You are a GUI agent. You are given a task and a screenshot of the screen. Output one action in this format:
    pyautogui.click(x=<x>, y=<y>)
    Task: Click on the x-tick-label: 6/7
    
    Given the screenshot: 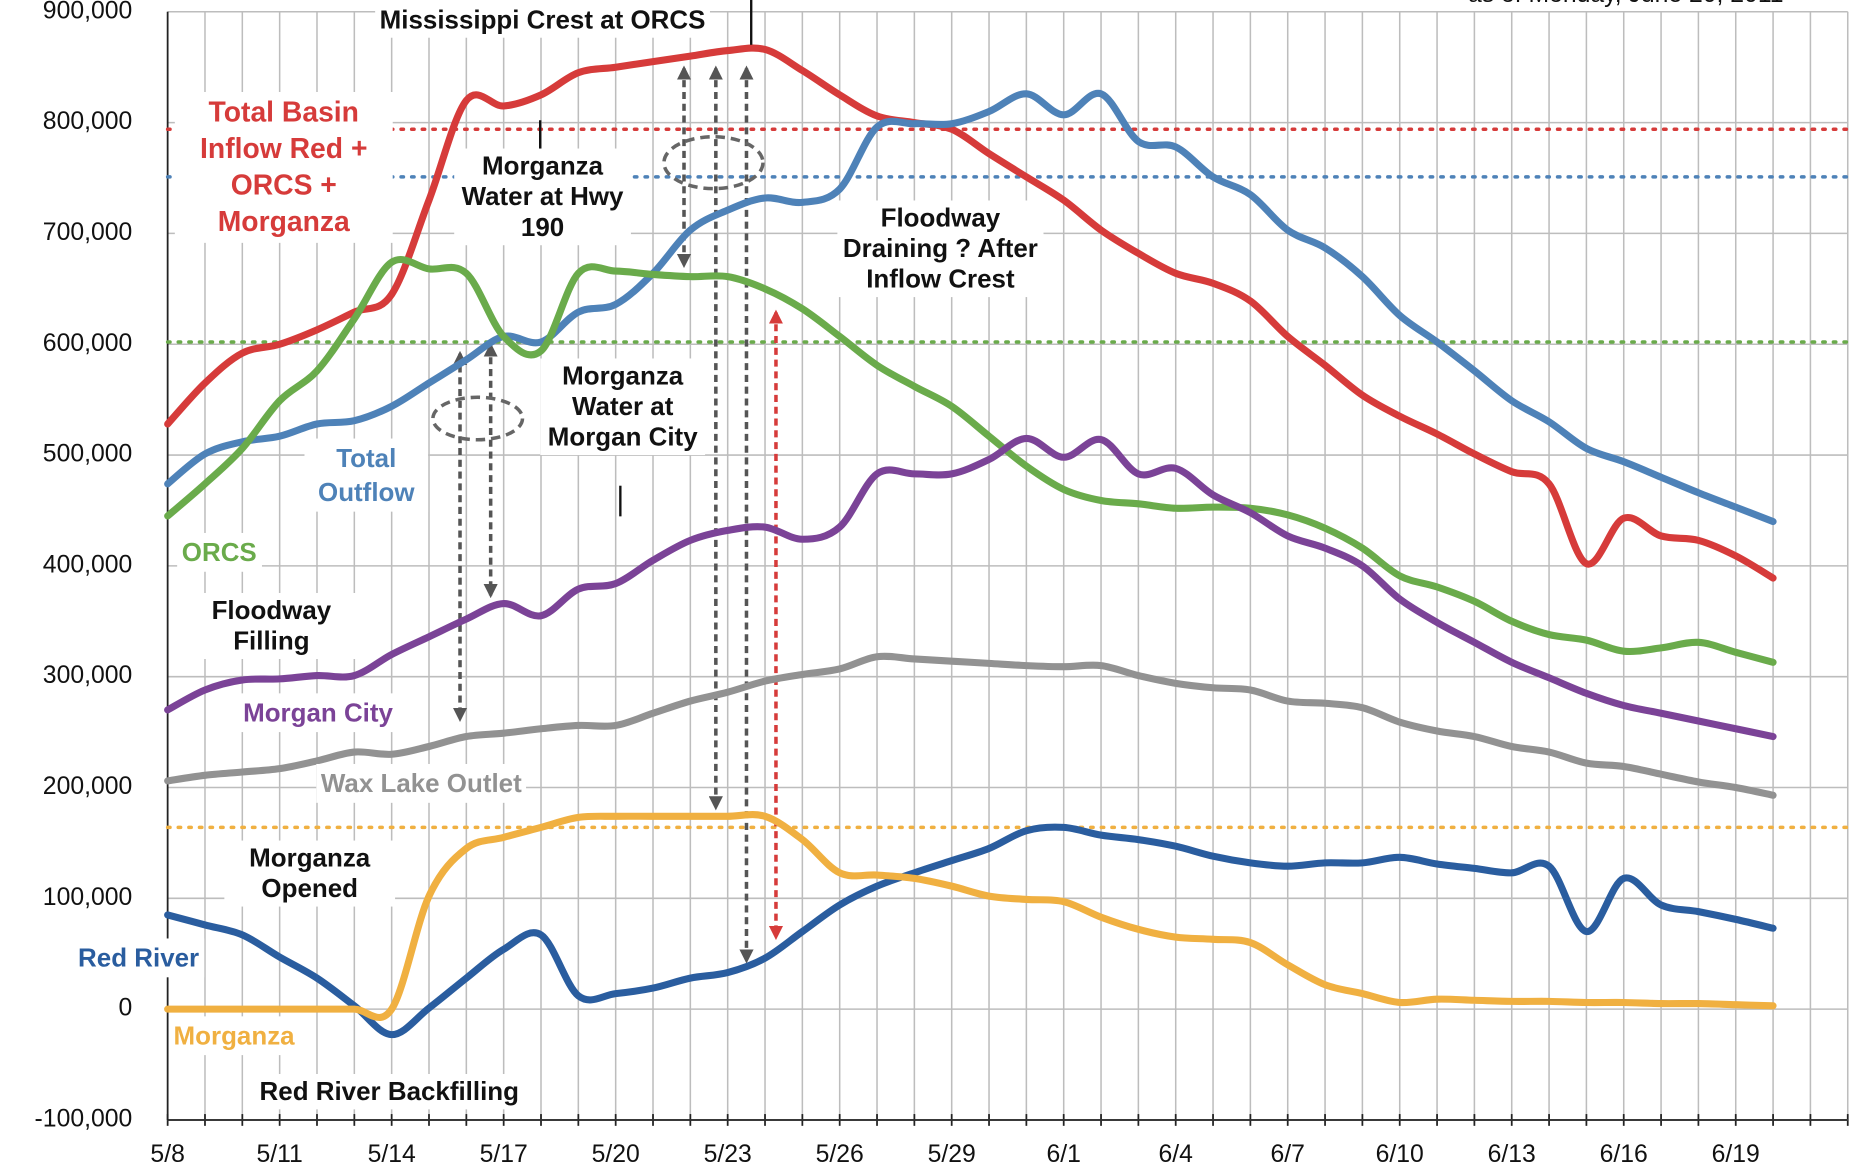 What is the action you would take?
    pyautogui.click(x=1288, y=1154)
    